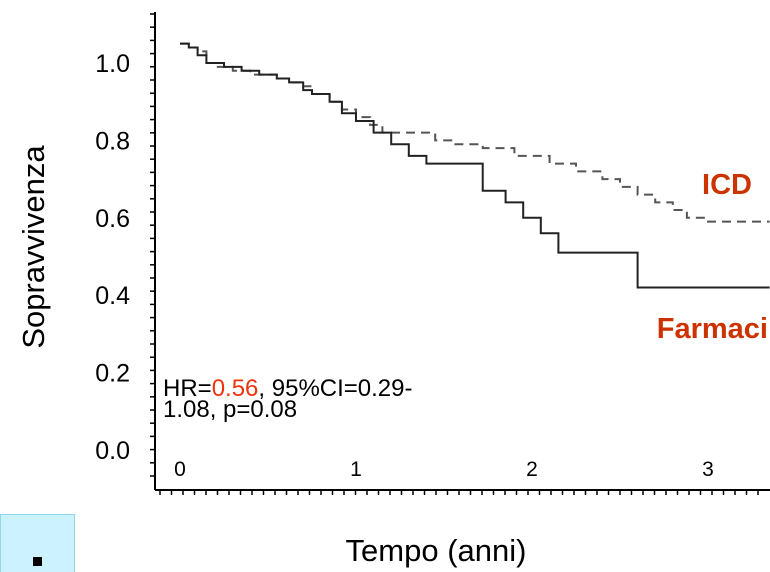 This screenshot has height=572, width=770. What do you see at coordinates (112, 141) in the screenshot?
I see `y-tick-label: 0.8` at bounding box center [112, 141].